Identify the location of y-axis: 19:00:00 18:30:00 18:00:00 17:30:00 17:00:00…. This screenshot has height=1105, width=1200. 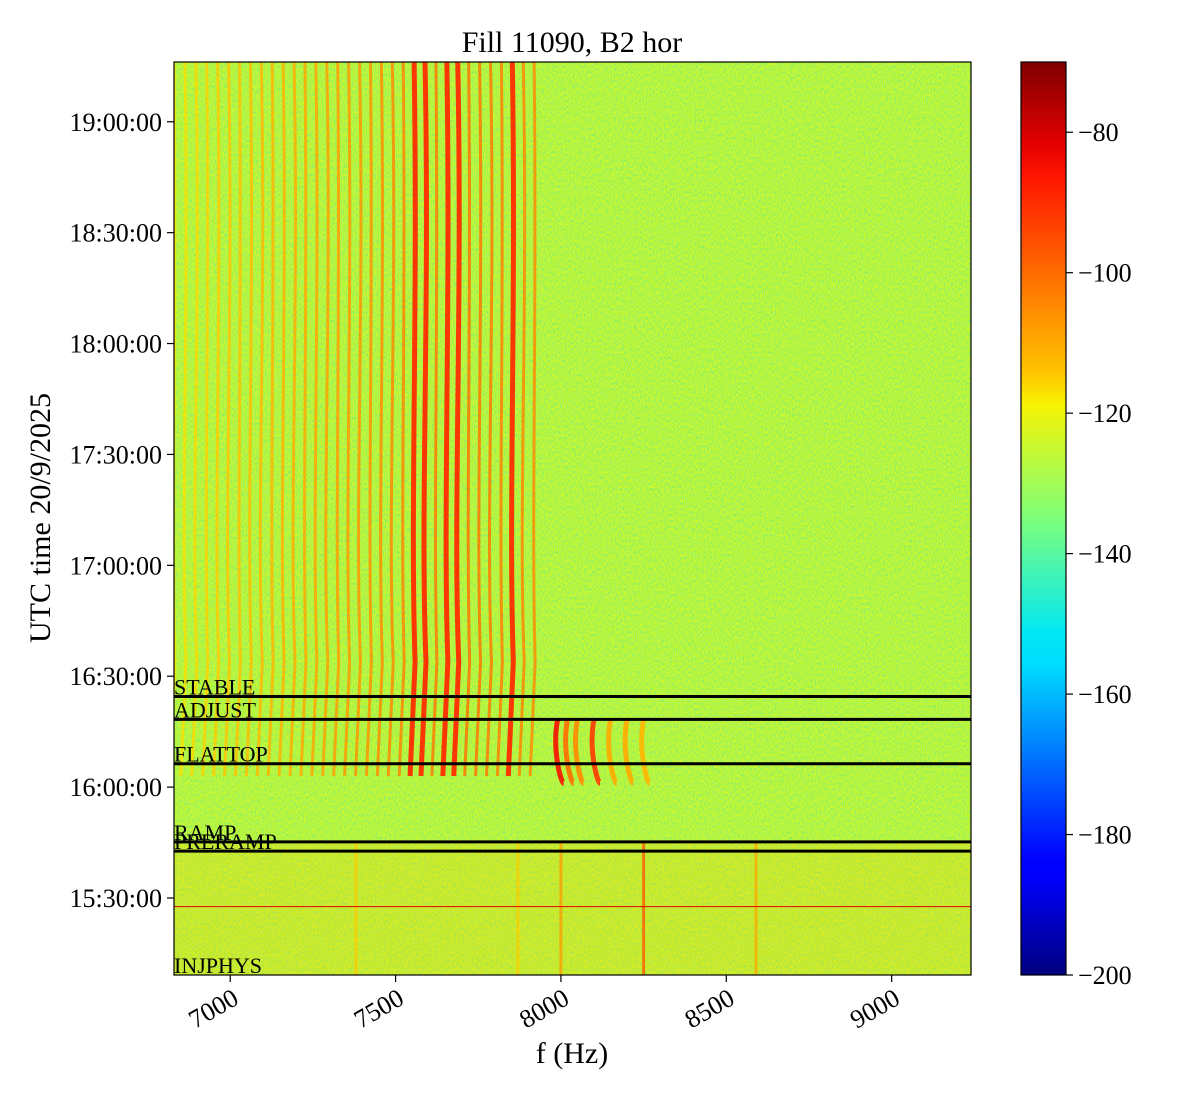
(122, 510).